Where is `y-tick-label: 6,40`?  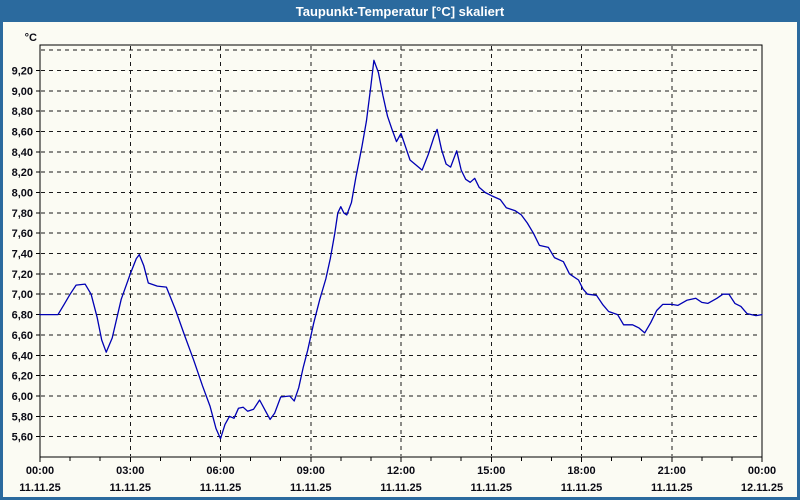
y-tick-label: 6,40 is located at coordinates (22, 356).